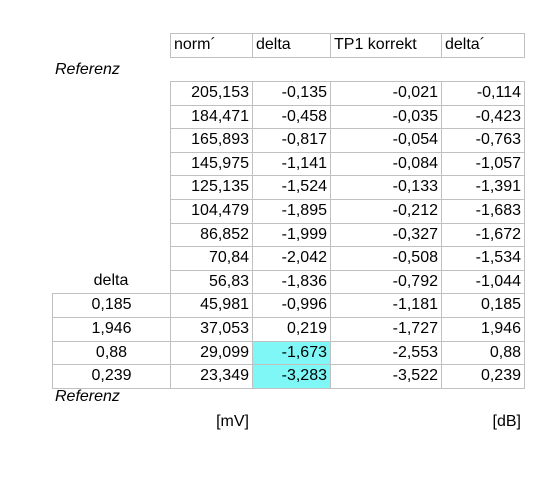 The image size is (551, 480). What do you see at coordinates (291, 329) in the screenshot?
I see `value-cell: 0,219` at bounding box center [291, 329].